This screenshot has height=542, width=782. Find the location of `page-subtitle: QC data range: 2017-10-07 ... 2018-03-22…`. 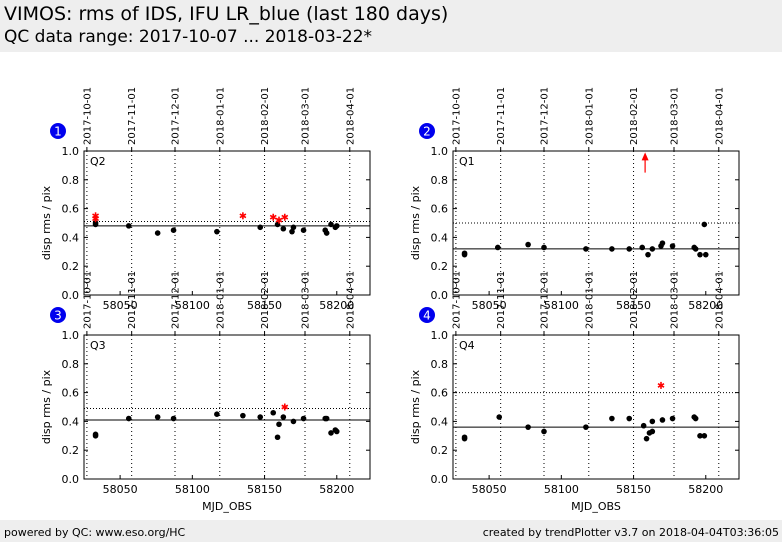

page-subtitle: QC data range: 2017-10-07 ... 2018-03-22… is located at coordinates (188, 37).